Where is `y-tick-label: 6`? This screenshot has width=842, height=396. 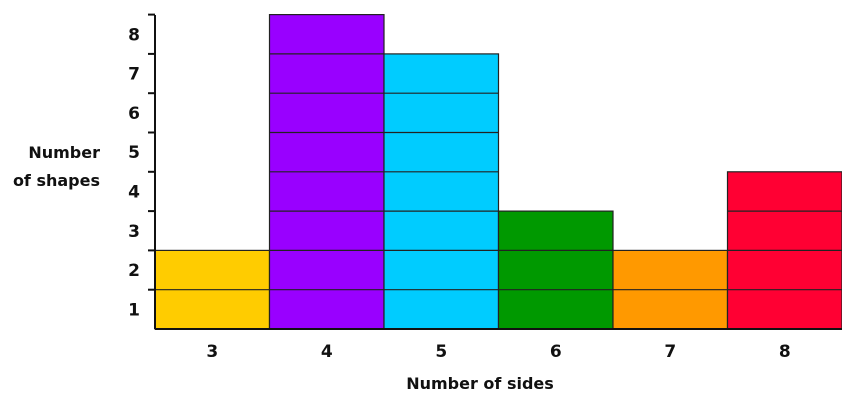
y-tick-label: 6 is located at coordinates (134, 114).